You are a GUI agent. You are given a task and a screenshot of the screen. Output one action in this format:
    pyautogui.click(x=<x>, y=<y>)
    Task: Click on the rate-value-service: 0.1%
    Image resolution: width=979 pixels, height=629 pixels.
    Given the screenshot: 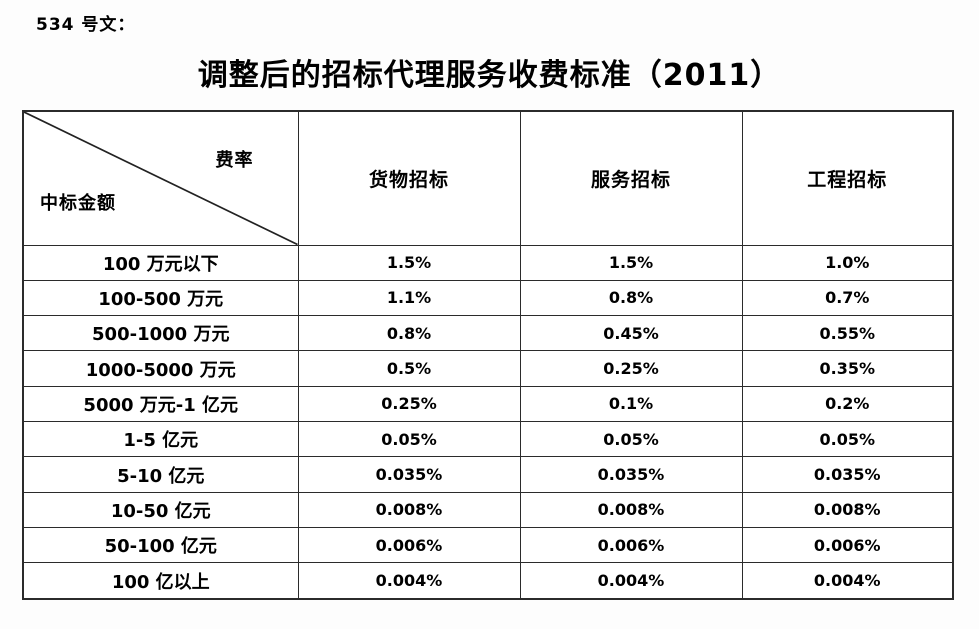 What is the action you would take?
    pyautogui.click(x=631, y=404)
    